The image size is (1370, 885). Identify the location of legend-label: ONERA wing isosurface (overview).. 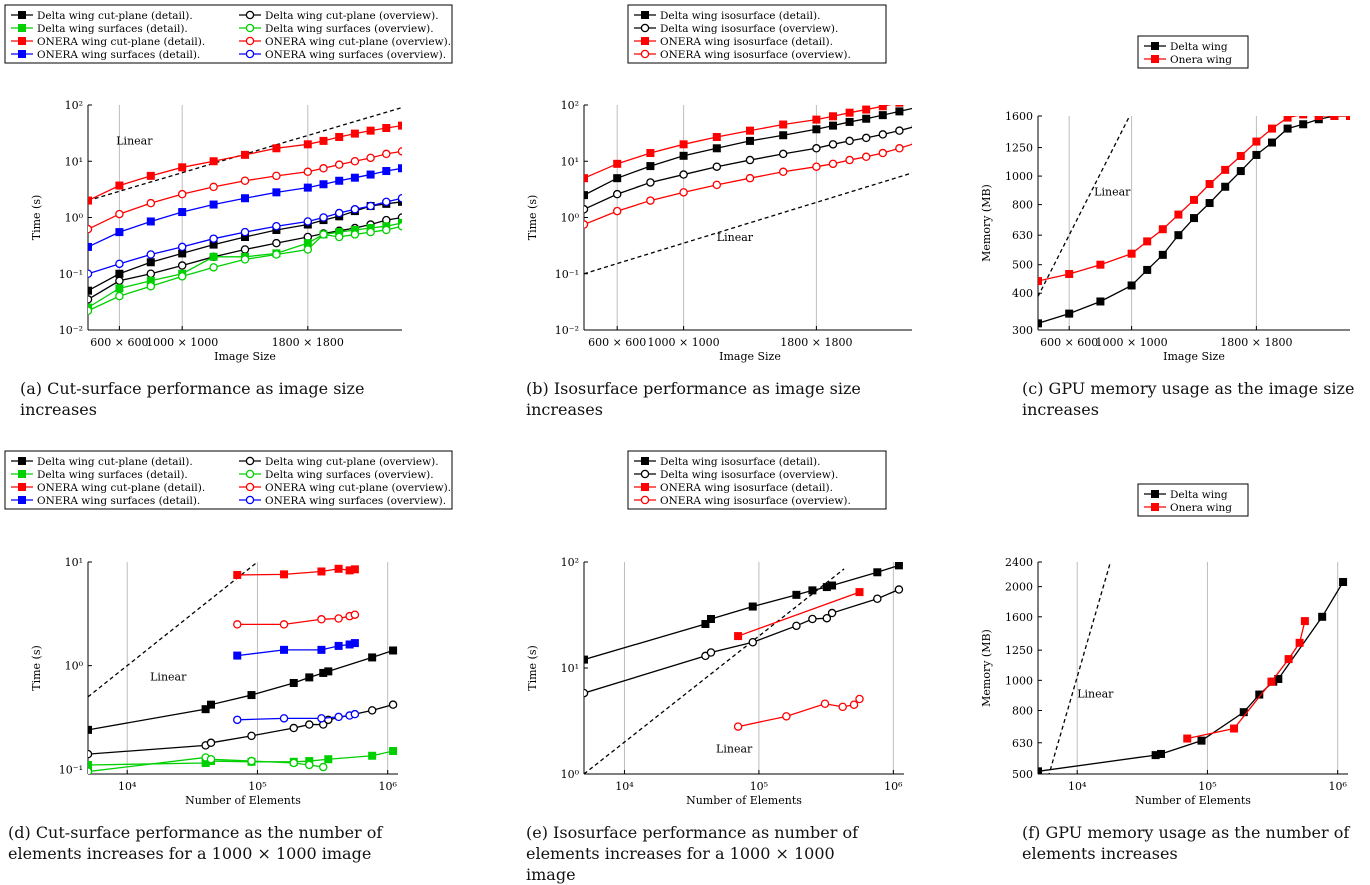
(755, 55).